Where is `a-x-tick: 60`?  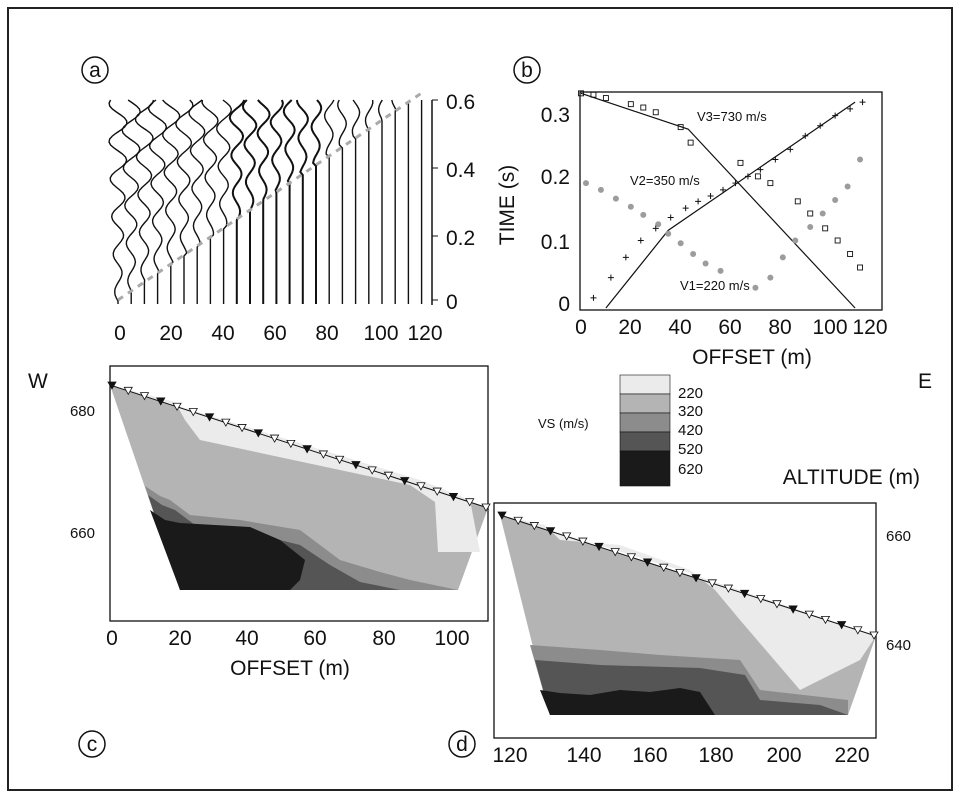
a-x-tick: 60 is located at coordinates (274, 333).